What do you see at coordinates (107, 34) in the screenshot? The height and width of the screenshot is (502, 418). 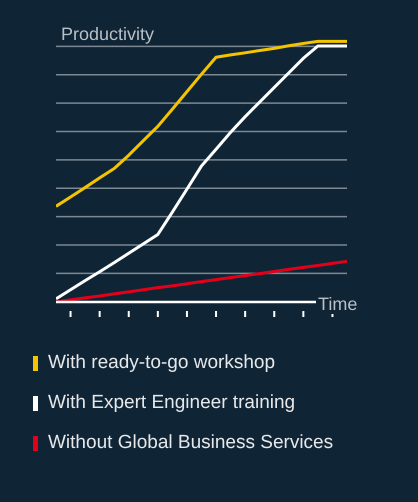 I see `y-axis-title: Productivity` at bounding box center [107, 34].